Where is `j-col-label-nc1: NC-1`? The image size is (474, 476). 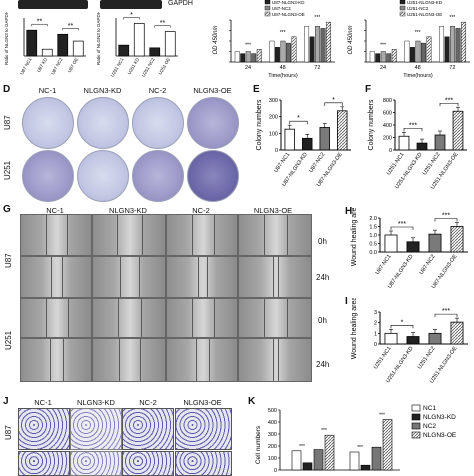 j-col-label-nc1: NC-1 is located at coordinates (43, 402).